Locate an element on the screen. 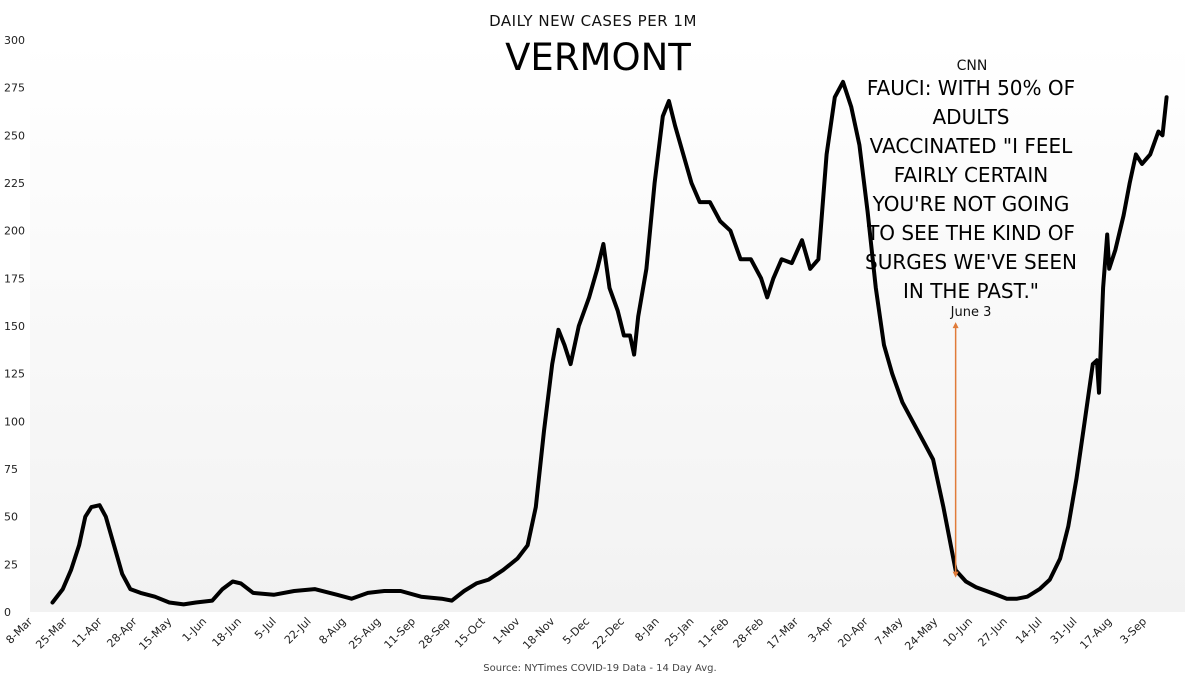 The image size is (1200, 677). chart-title: VERMONT is located at coordinates (598, 57).